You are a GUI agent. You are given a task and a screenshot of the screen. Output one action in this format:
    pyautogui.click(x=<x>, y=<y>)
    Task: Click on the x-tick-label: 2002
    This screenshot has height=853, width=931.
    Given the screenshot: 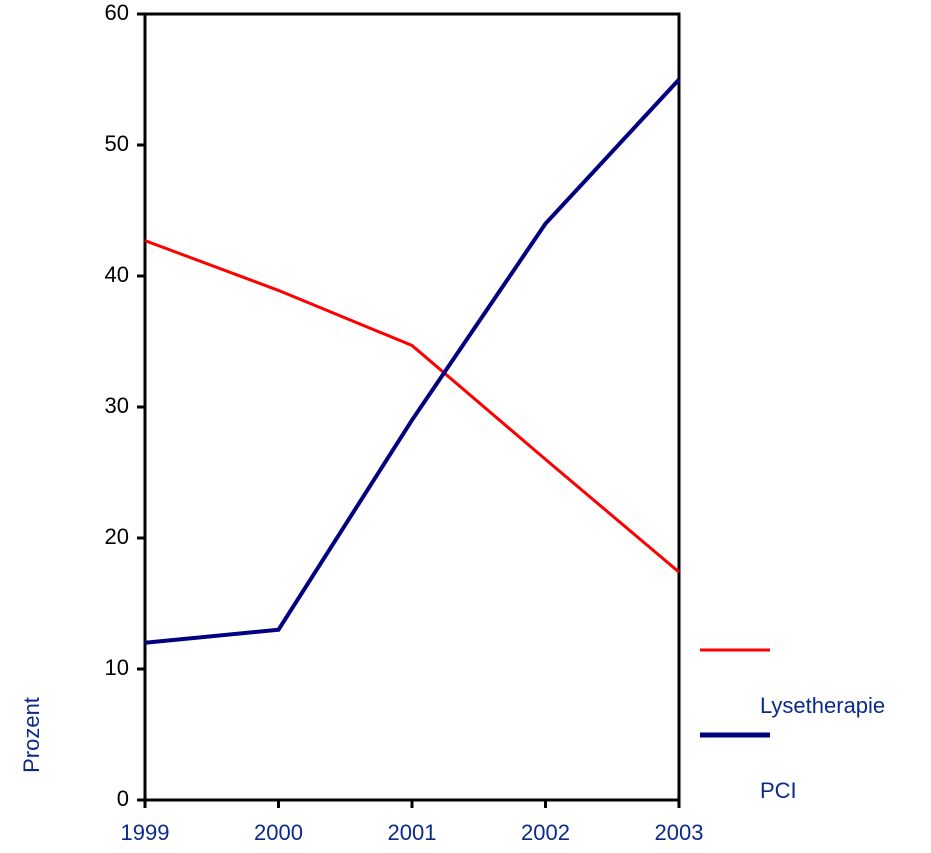 What is the action you would take?
    pyautogui.click(x=545, y=832)
    